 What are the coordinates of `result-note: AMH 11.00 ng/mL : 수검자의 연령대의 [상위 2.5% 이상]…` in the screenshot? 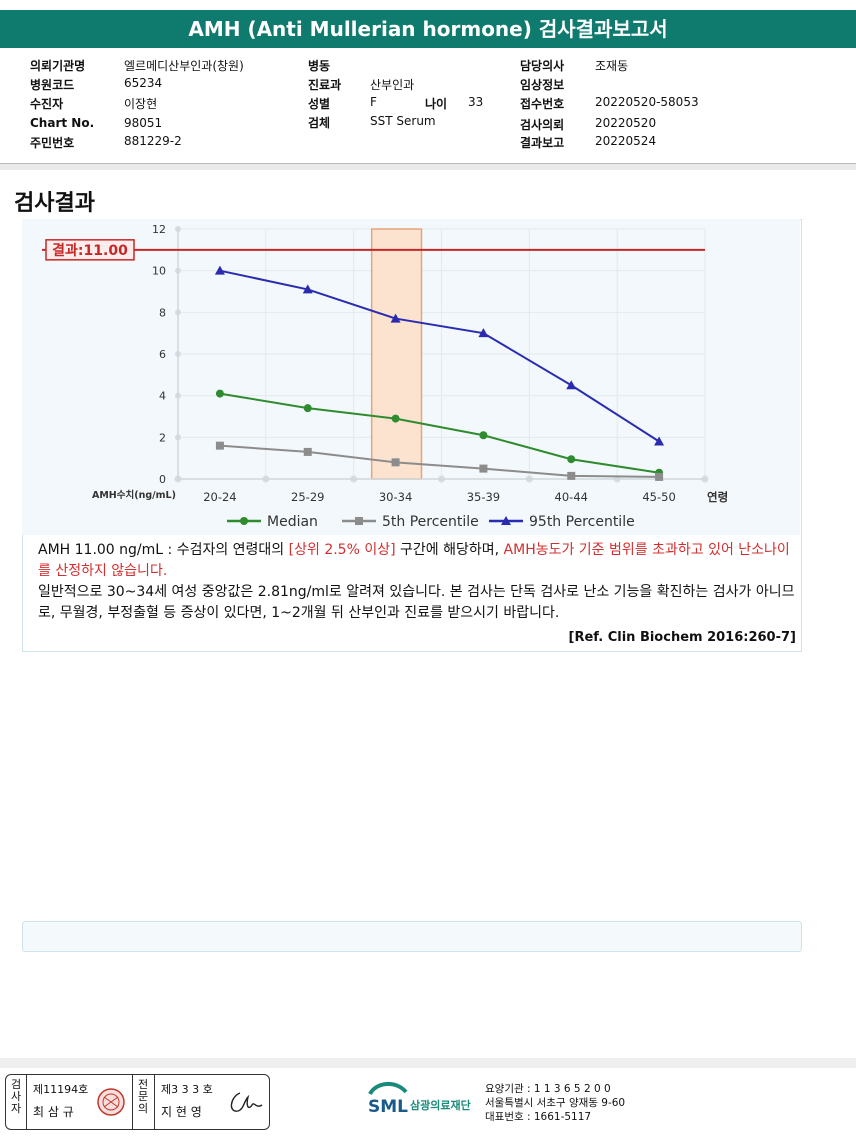 It's located at (418, 582).